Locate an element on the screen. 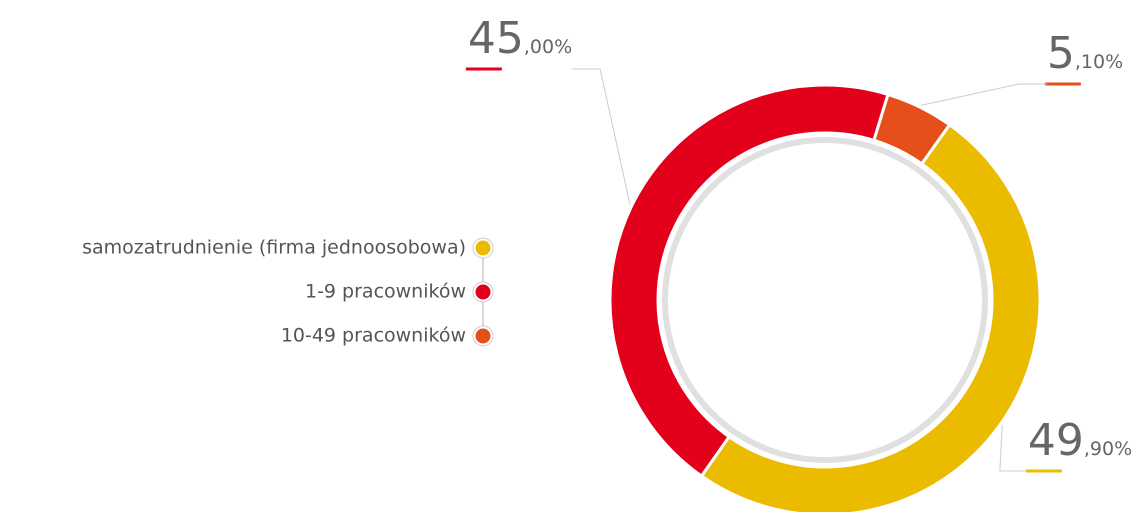 The height and width of the screenshot is (512, 1143). value-label-main: 5 is located at coordinates (1061, 53).